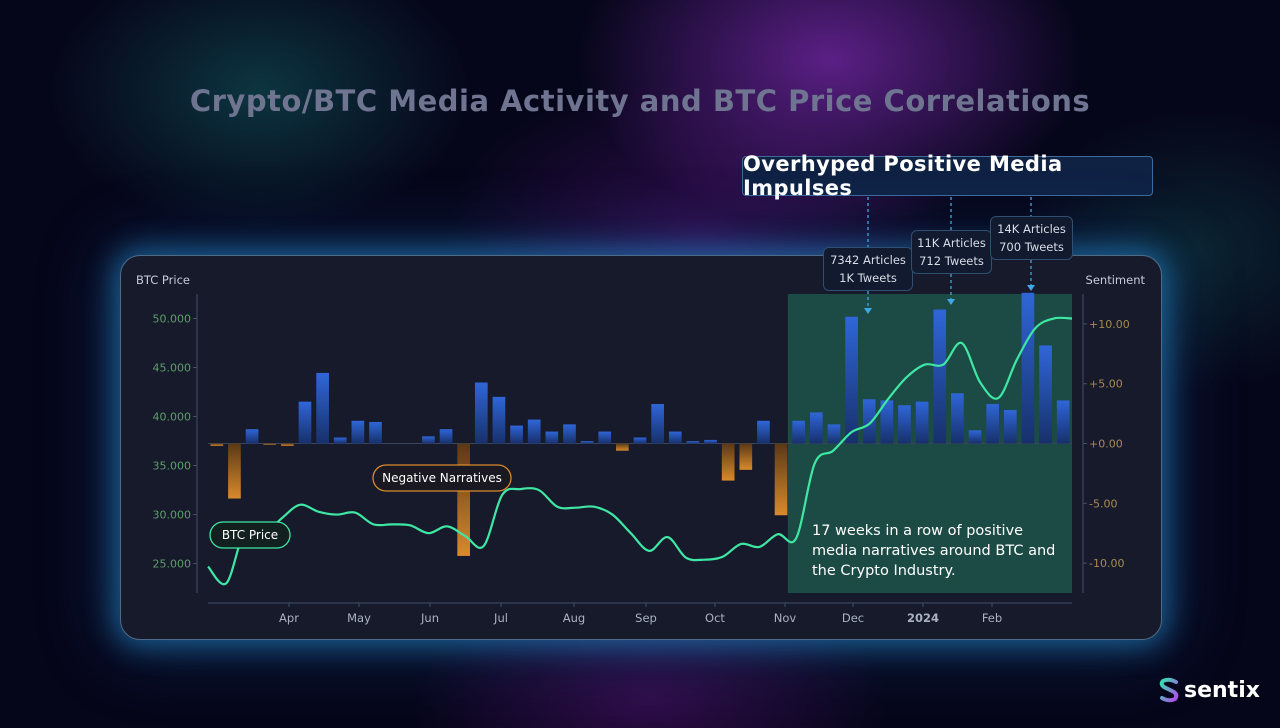  I want to click on x-tick-label: Nov, so click(785, 618).